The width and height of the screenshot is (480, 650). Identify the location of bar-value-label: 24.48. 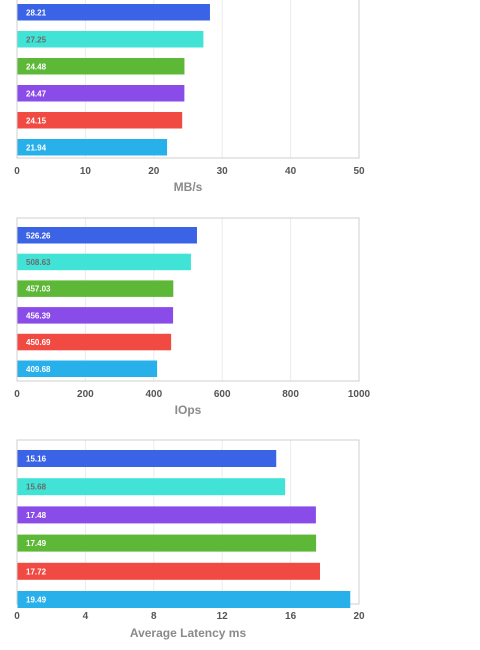
(36, 66).